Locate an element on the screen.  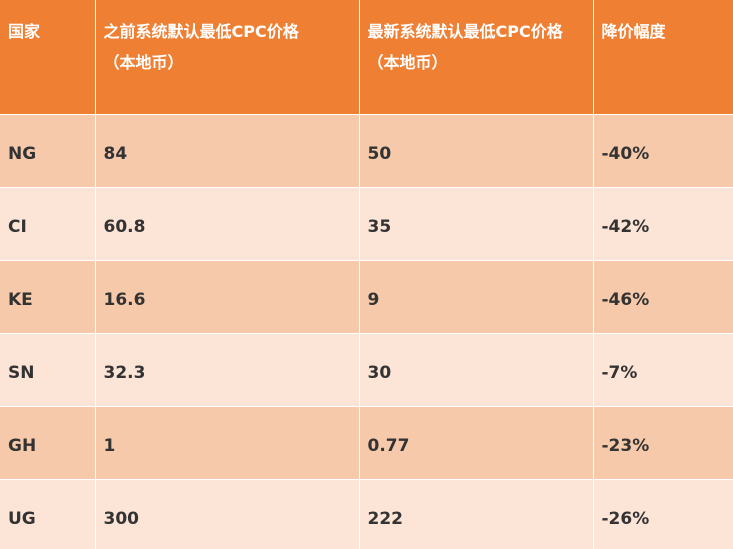
cell-country: KE is located at coordinates (48, 297).